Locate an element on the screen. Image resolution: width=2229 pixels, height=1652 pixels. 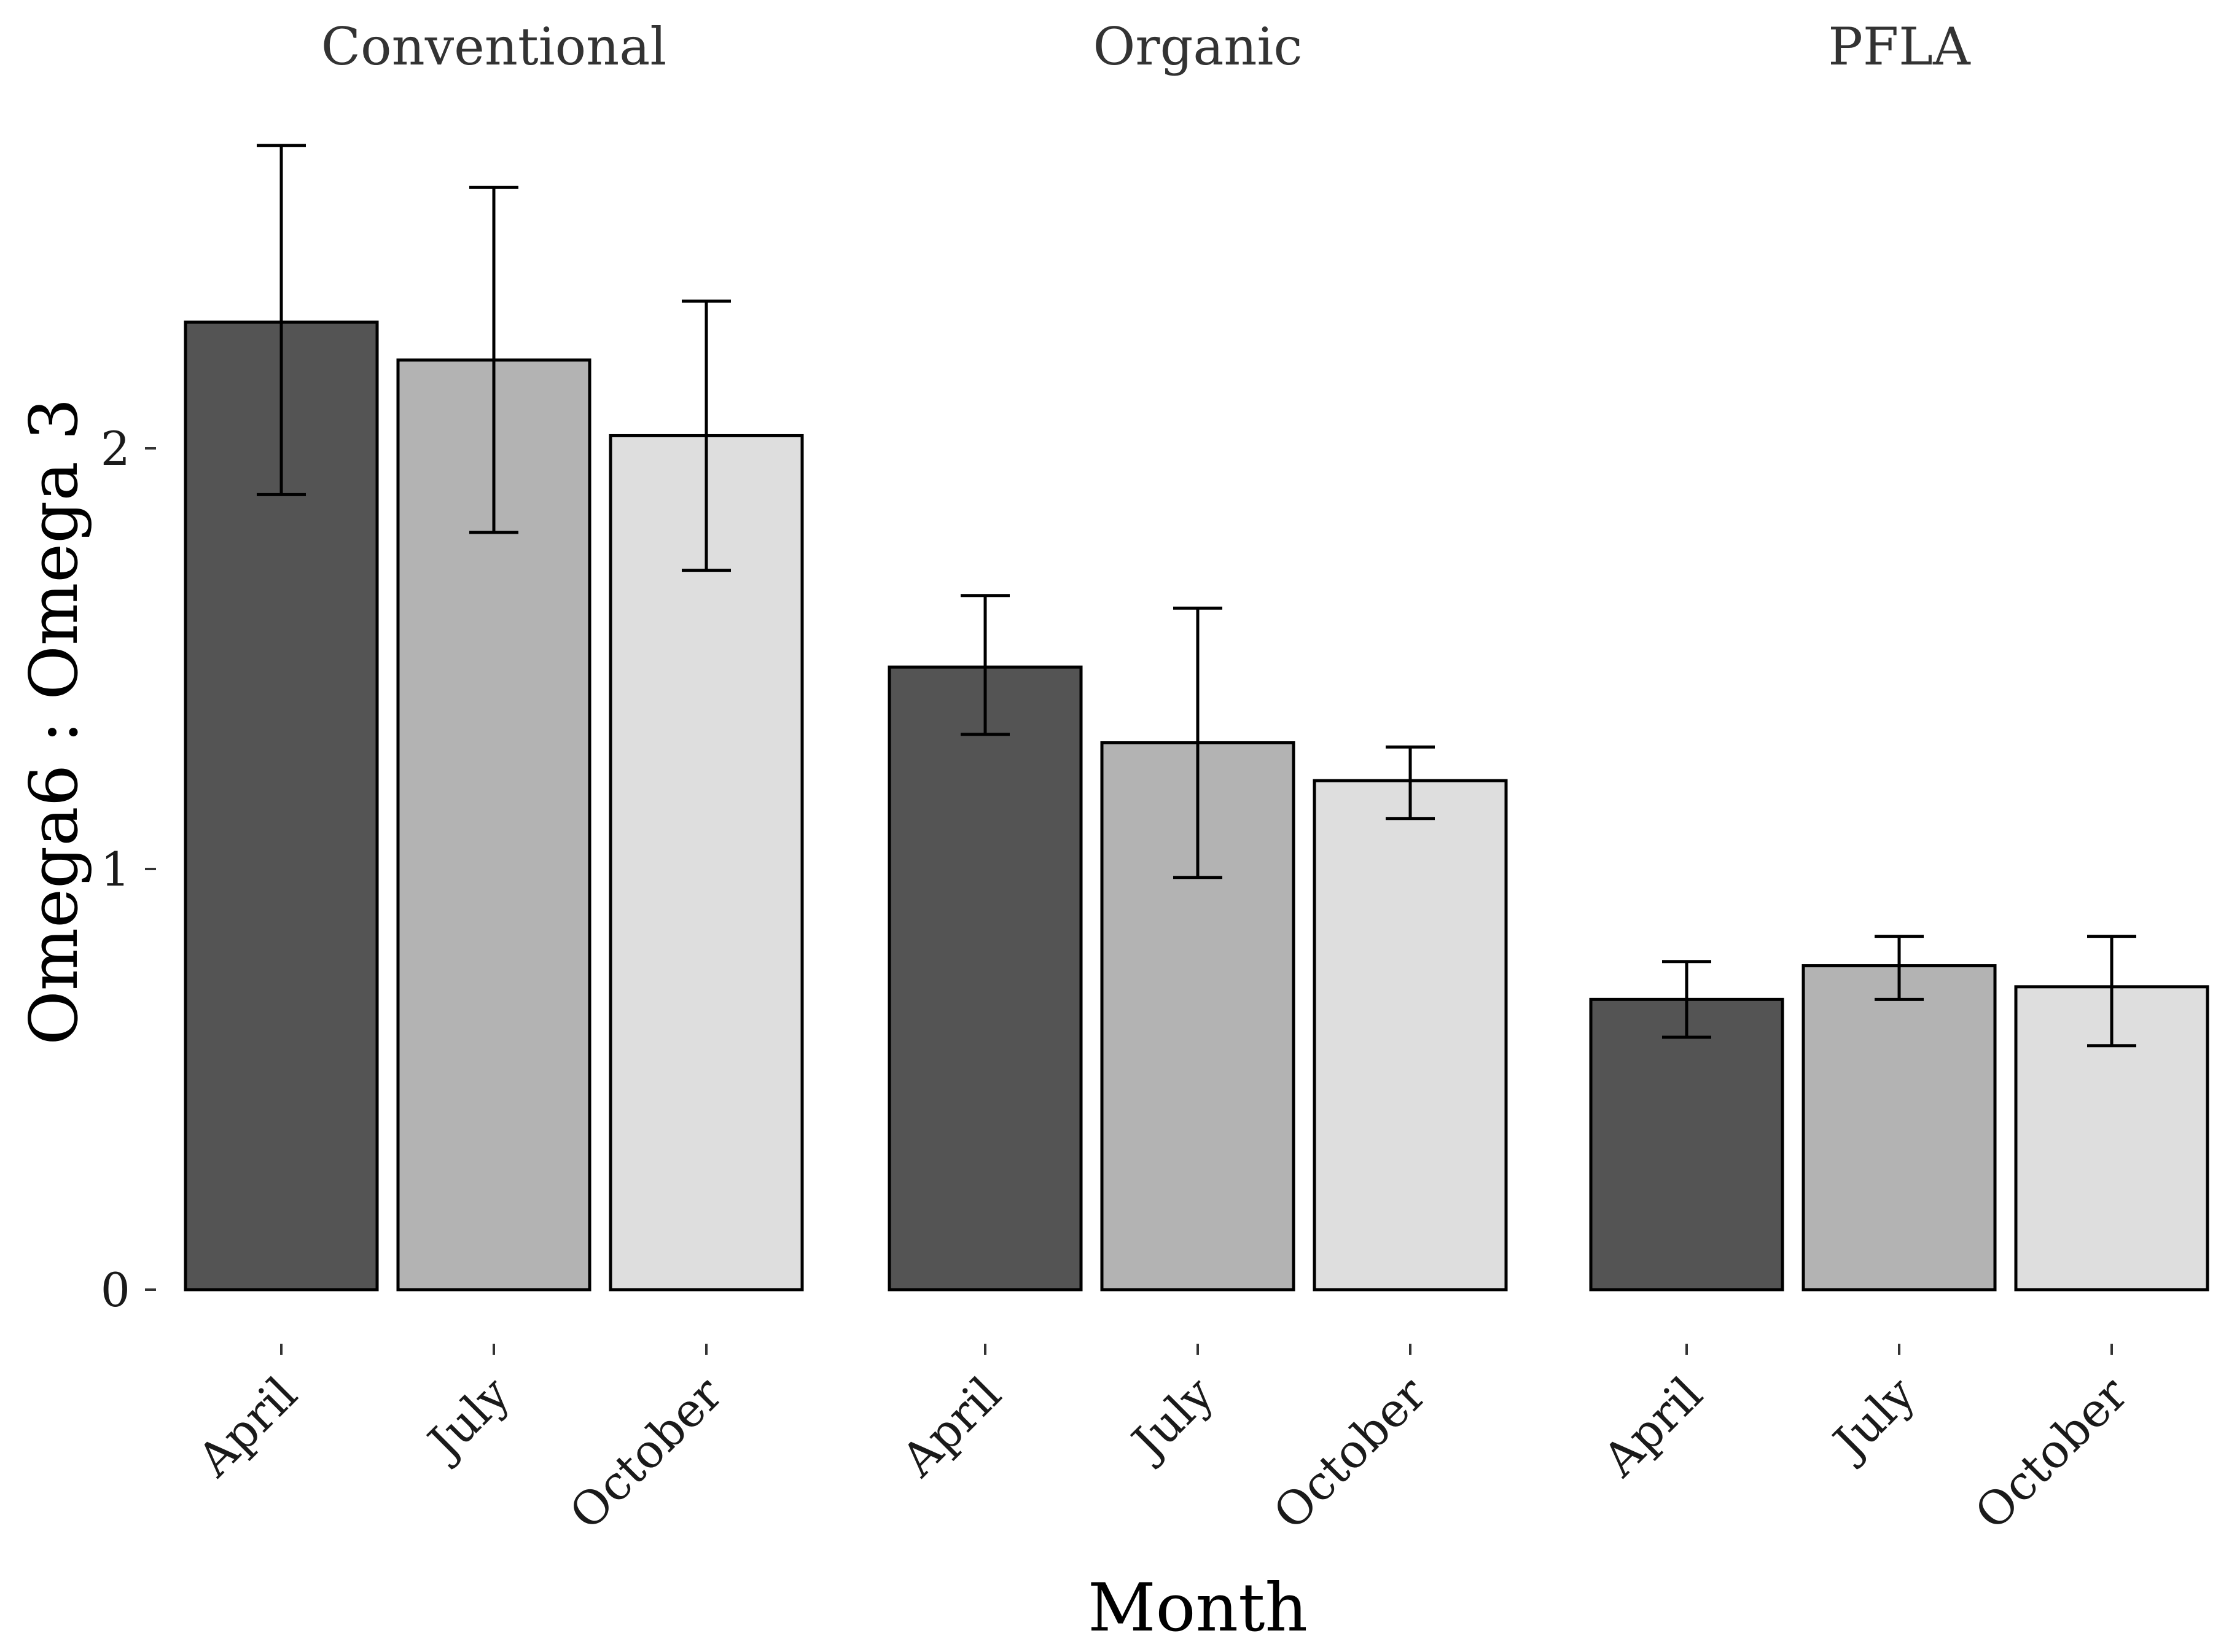
error-bar-pfla-october is located at coordinates (2111, 991).